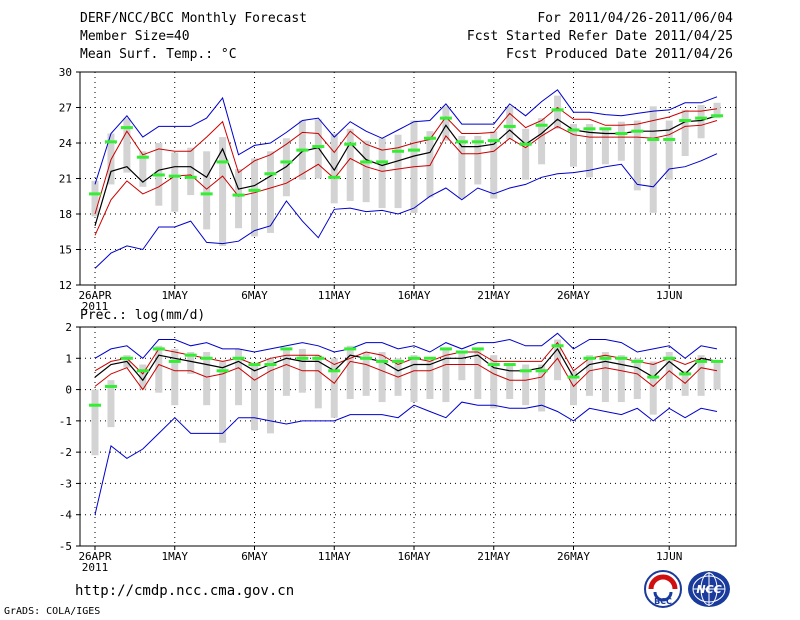 This screenshot has width=800, height=620. What do you see at coordinates (406, 364) in the screenshot?
I see `series-mean-line` at bounding box center [406, 364].